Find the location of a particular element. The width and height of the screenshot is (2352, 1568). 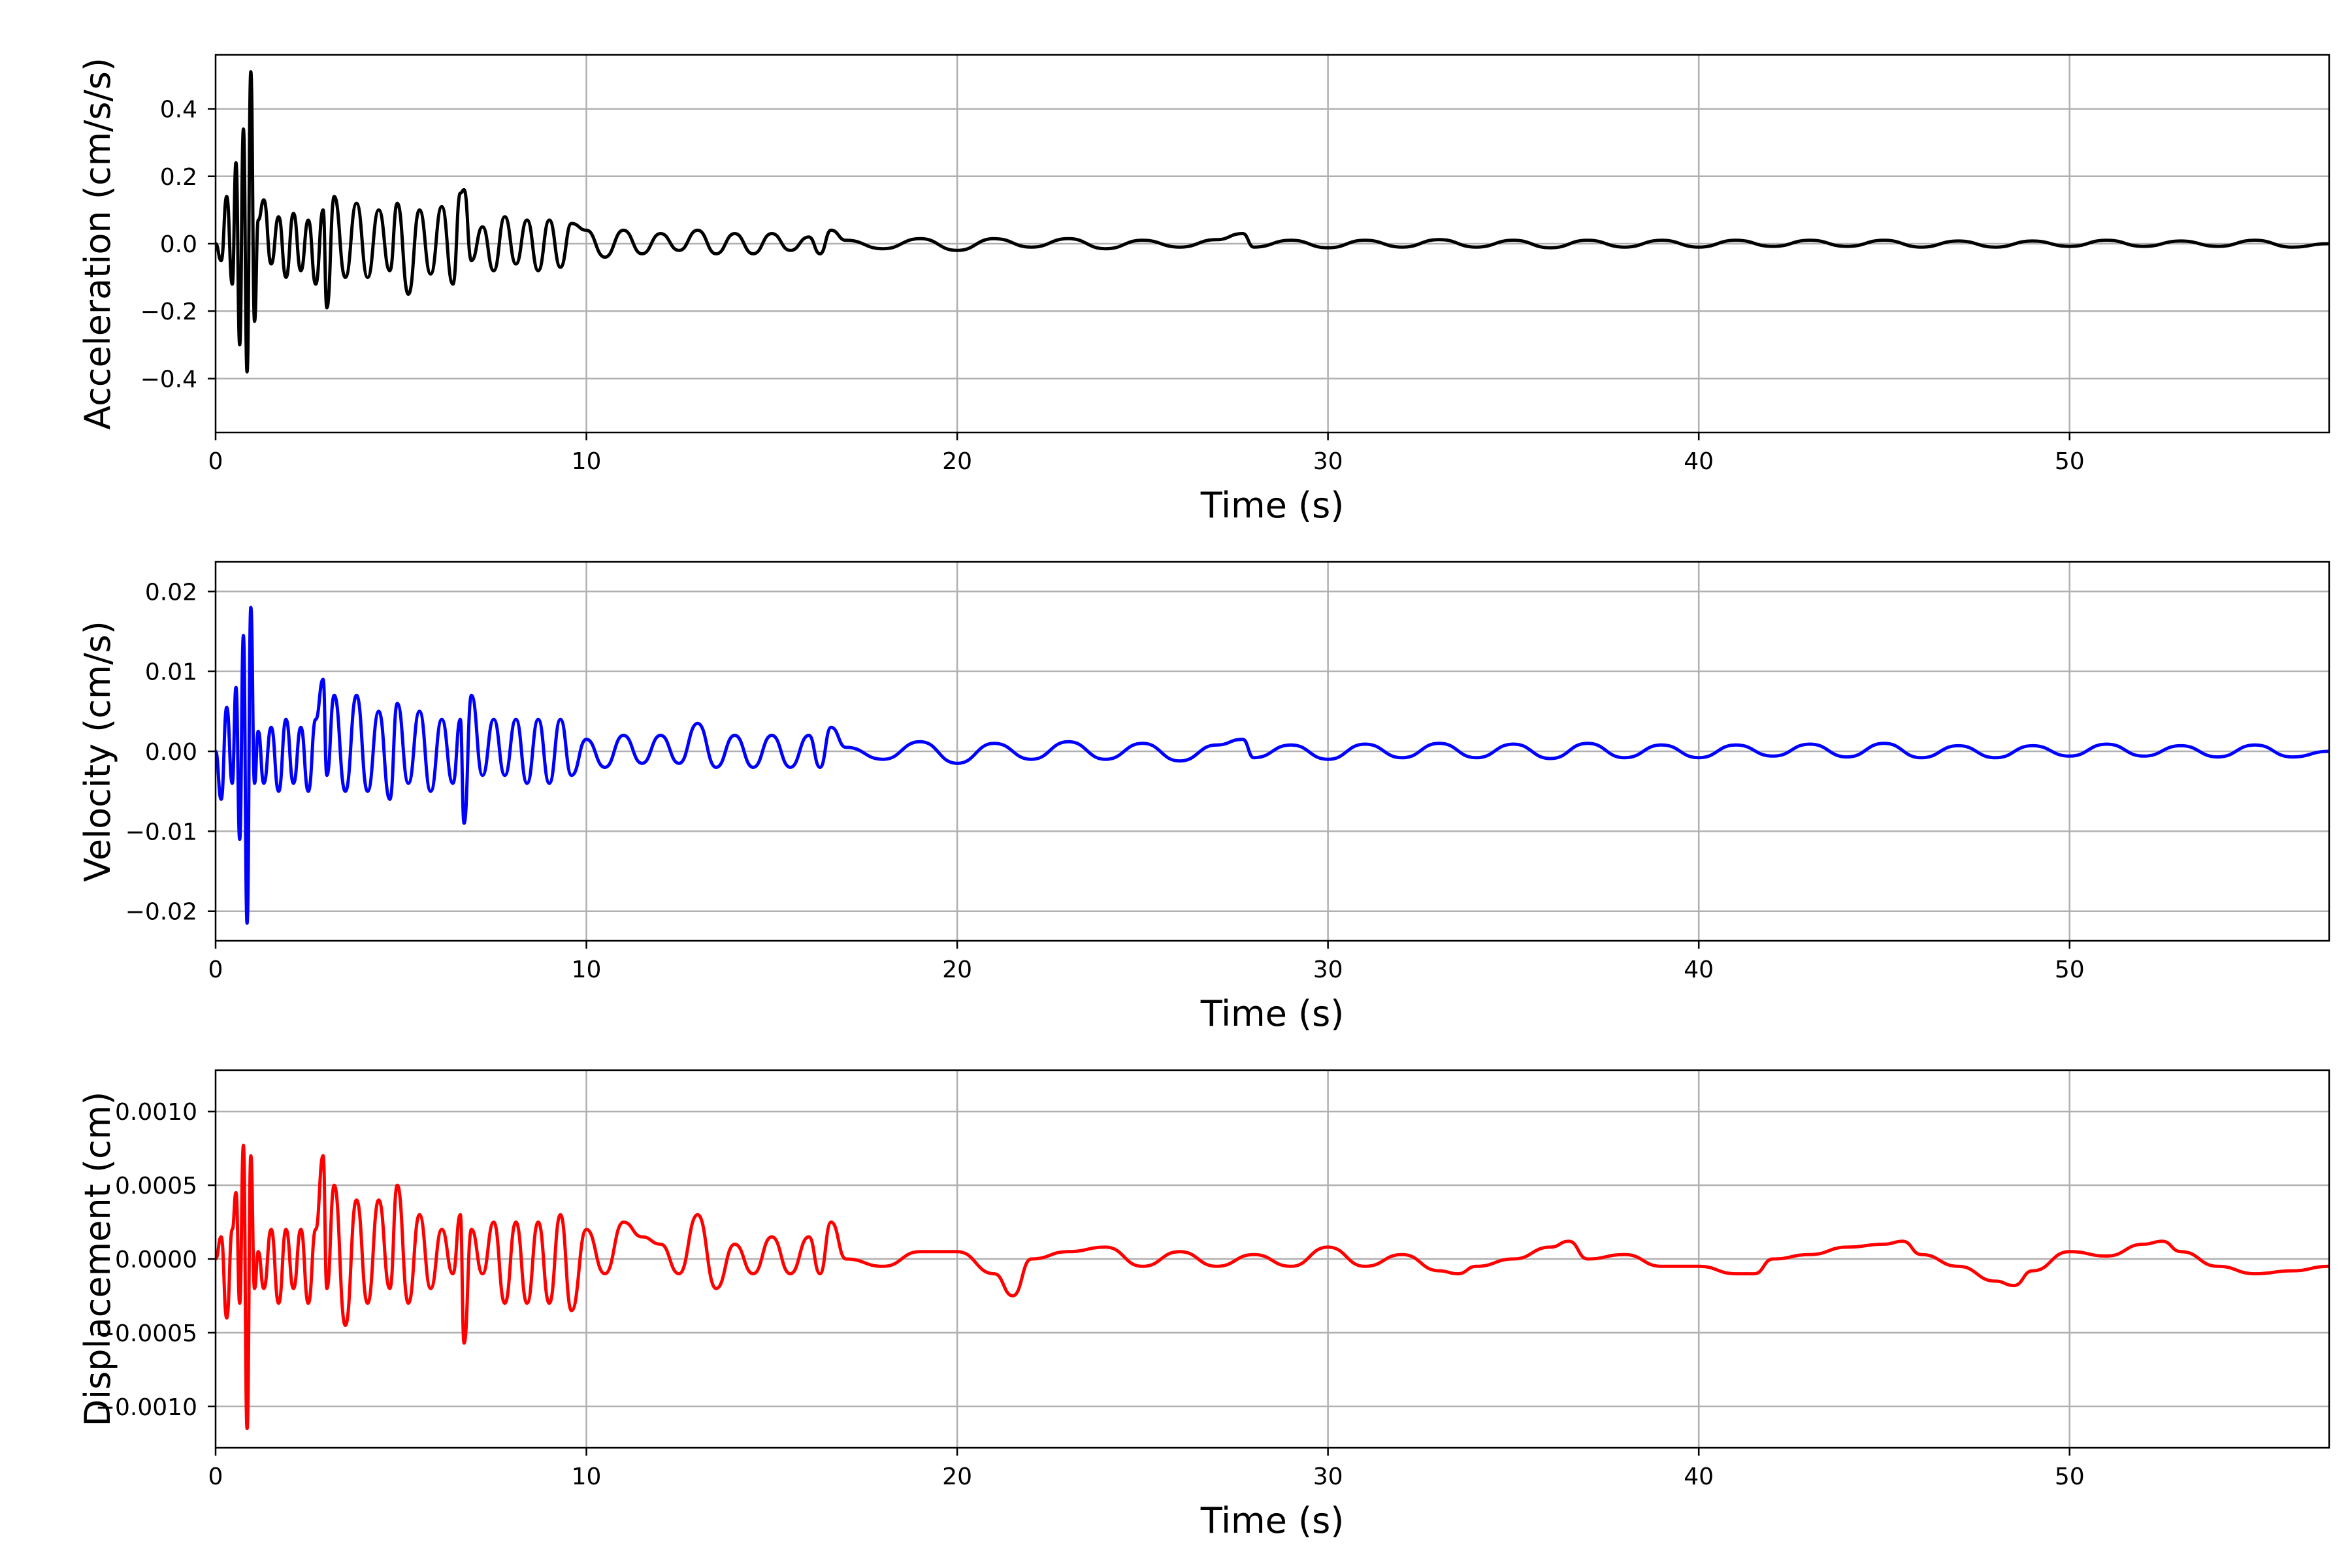

velocity-y-tick-label: 0.00 is located at coordinates (171, 752).